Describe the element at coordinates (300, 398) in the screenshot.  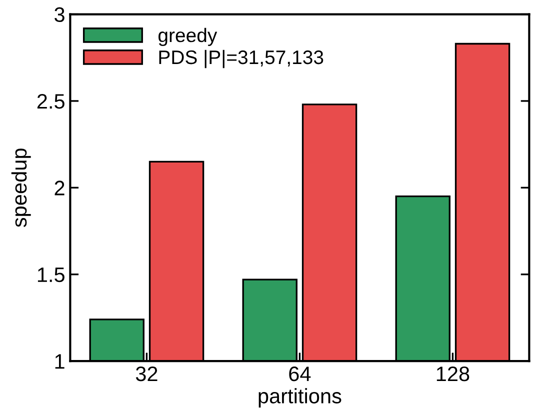
I see `x-axis-title: partitions` at that location.